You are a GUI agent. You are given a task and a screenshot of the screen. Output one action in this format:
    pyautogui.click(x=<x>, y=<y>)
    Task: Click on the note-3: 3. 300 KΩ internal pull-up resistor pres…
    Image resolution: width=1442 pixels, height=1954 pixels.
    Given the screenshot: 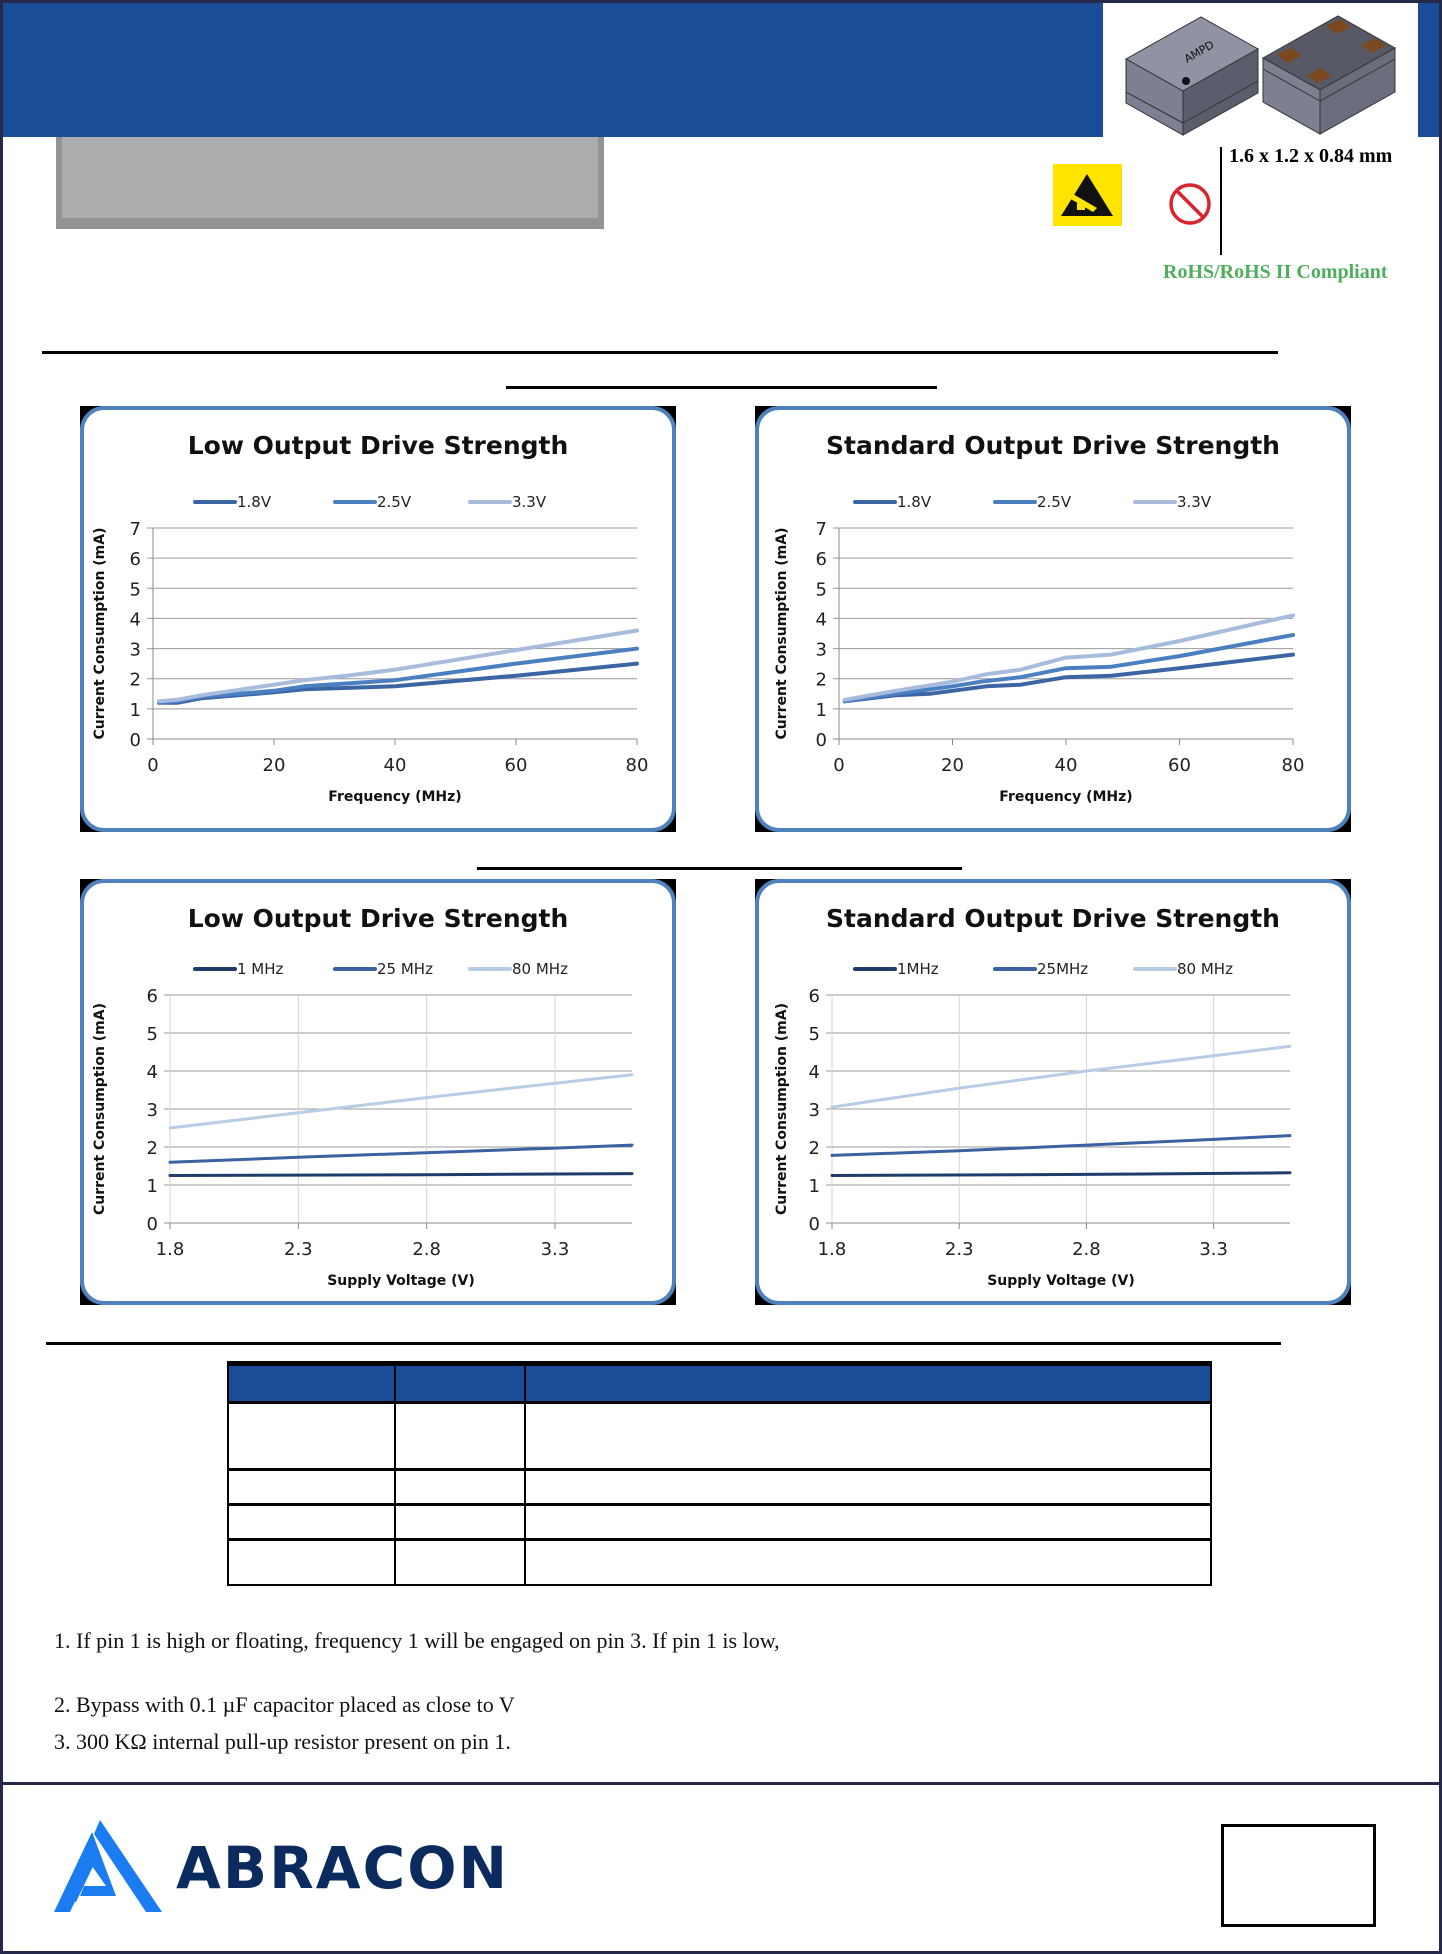 What is the action you would take?
    pyautogui.click(x=282, y=1741)
    